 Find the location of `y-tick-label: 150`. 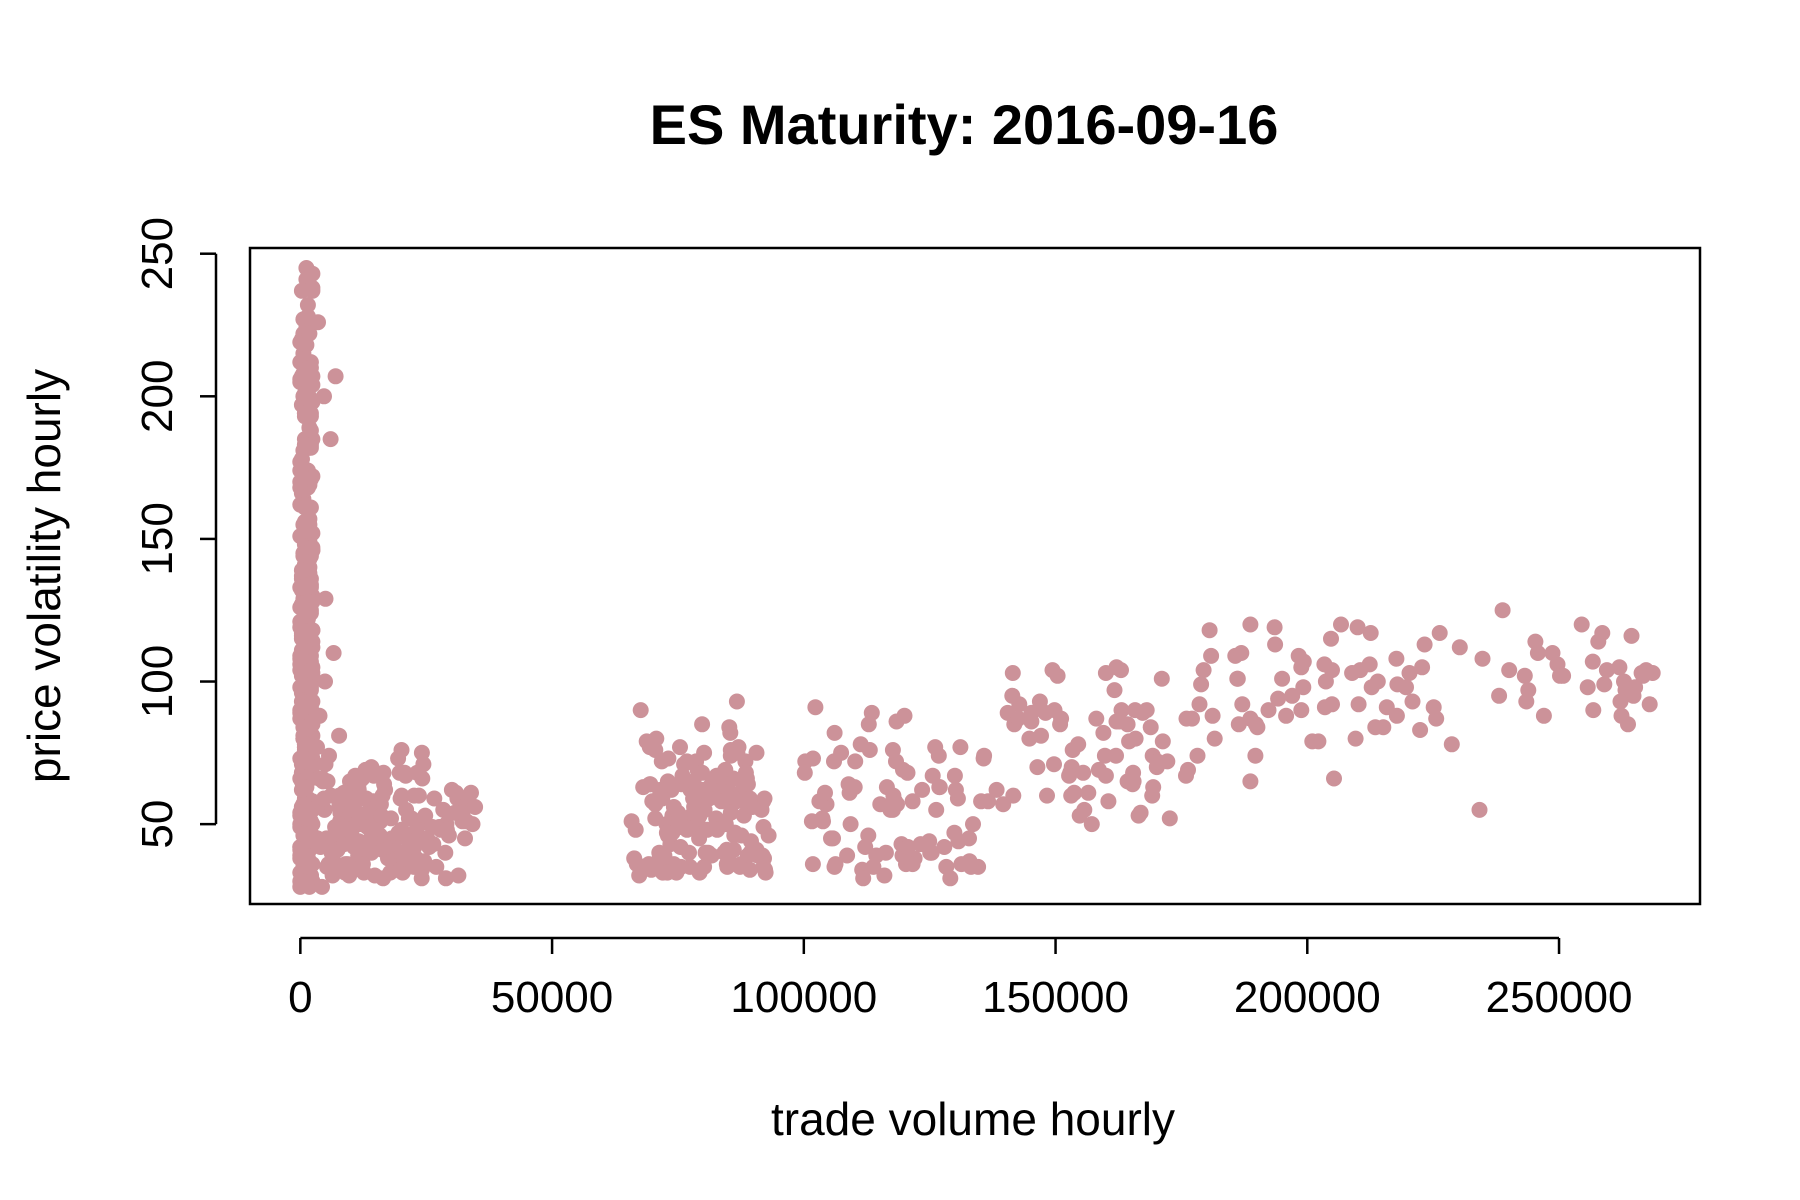

y-tick-label: 150 is located at coordinates (157, 538).